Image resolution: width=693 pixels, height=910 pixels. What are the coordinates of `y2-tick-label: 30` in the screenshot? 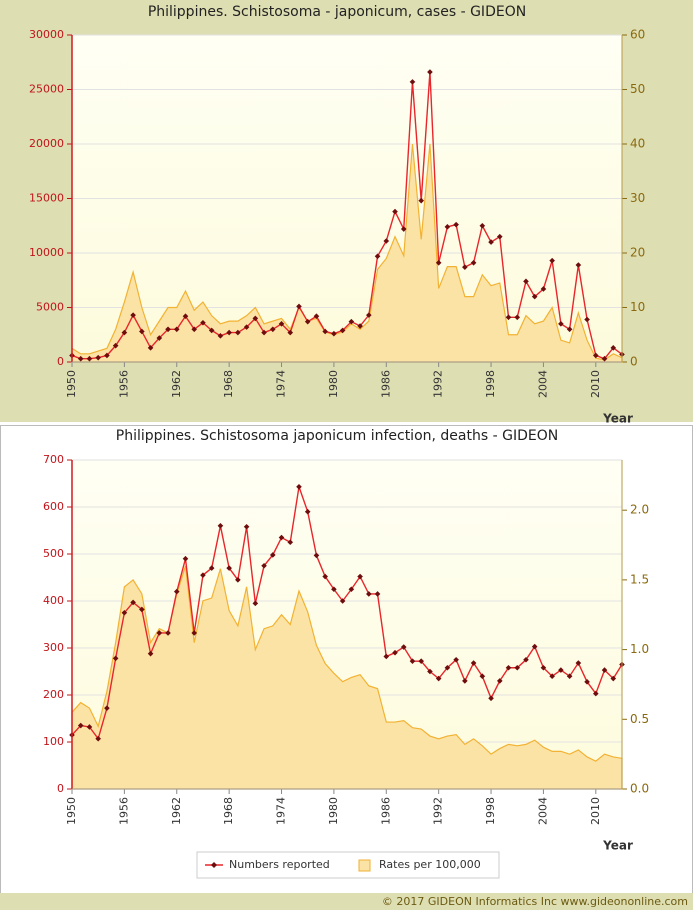 It's located at (637, 198).